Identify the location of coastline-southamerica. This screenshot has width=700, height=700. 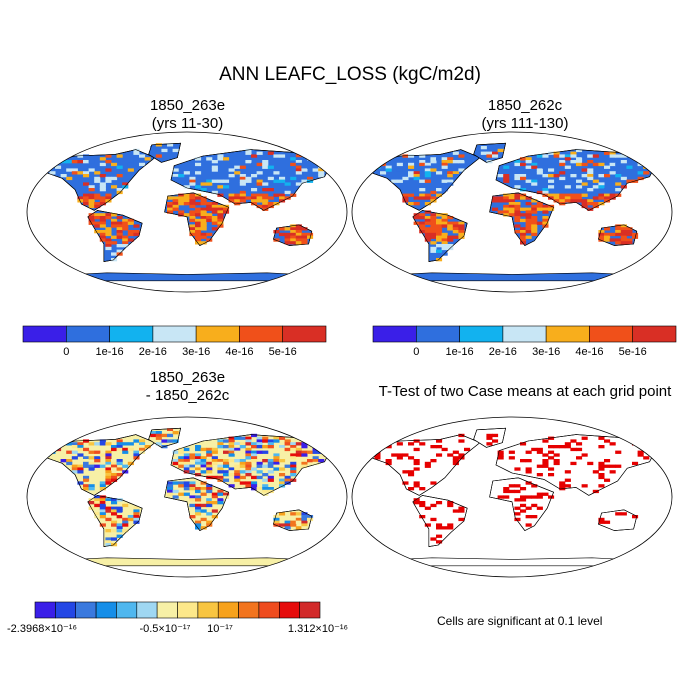
(115, 521).